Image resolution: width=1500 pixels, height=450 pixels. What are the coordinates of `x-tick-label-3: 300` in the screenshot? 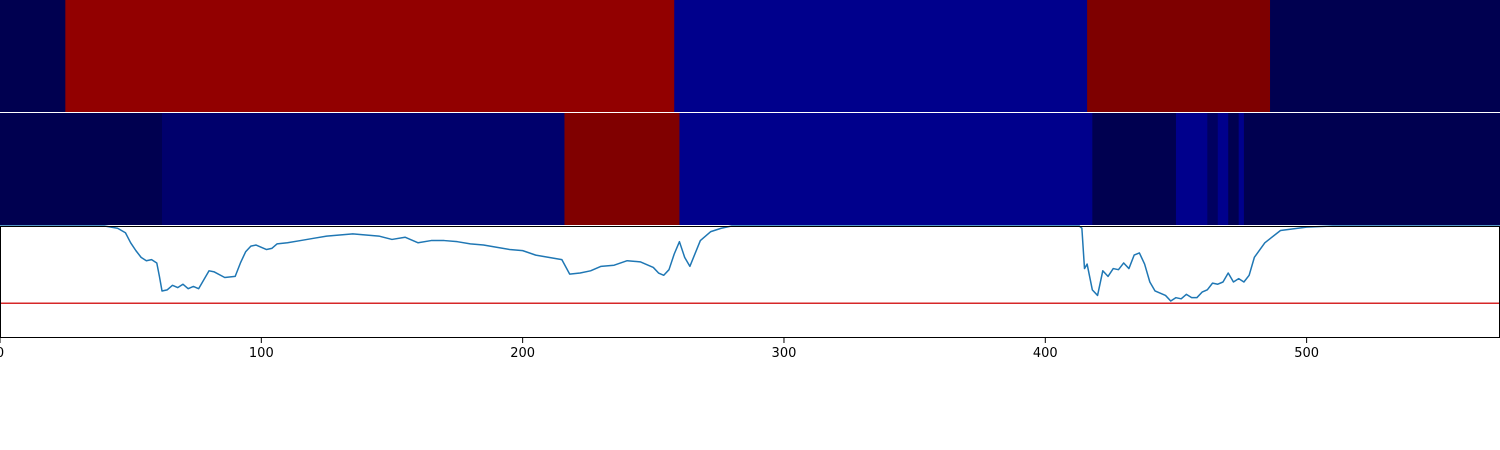 It's located at (784, 353).